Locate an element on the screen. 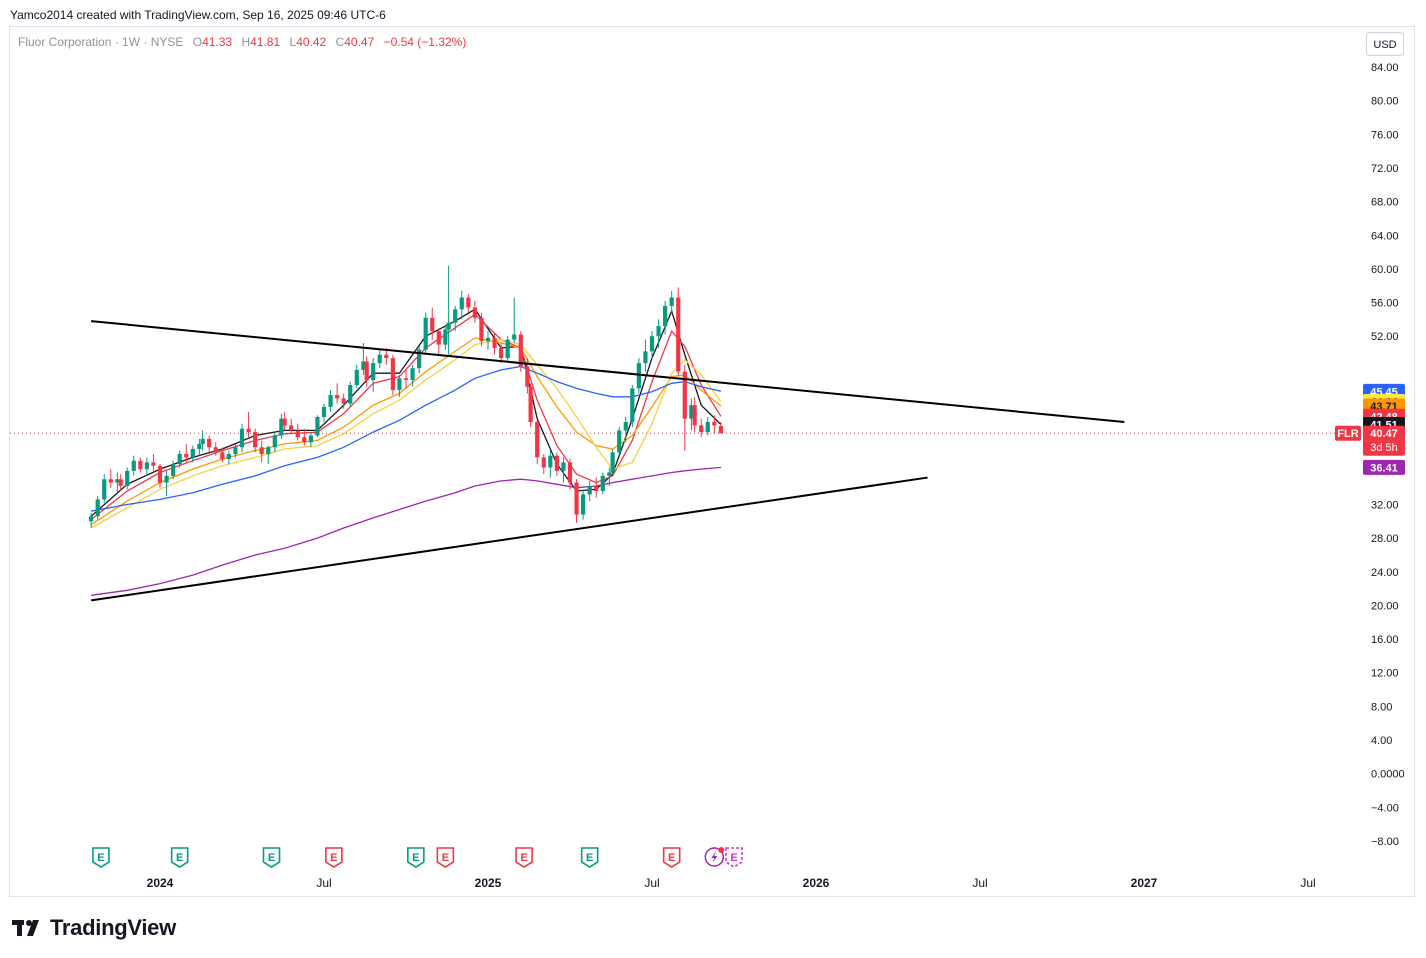 The image size is (1426, 958). tradingview-logo: TradingView is located at coordinates (94, 928).